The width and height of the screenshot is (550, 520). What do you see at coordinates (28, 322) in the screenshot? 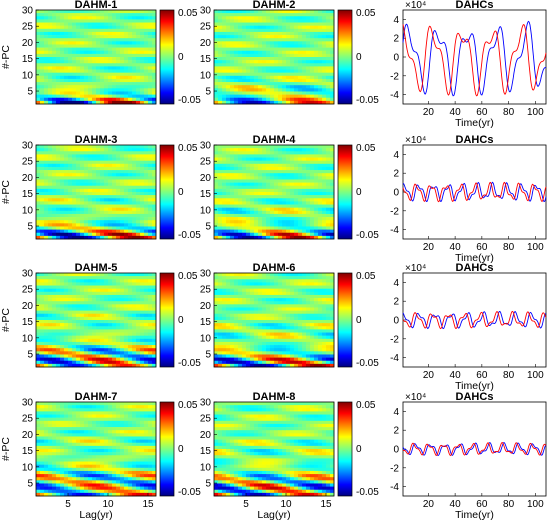
I see `y-tick-label: 15` at bounding box center [28, 322].